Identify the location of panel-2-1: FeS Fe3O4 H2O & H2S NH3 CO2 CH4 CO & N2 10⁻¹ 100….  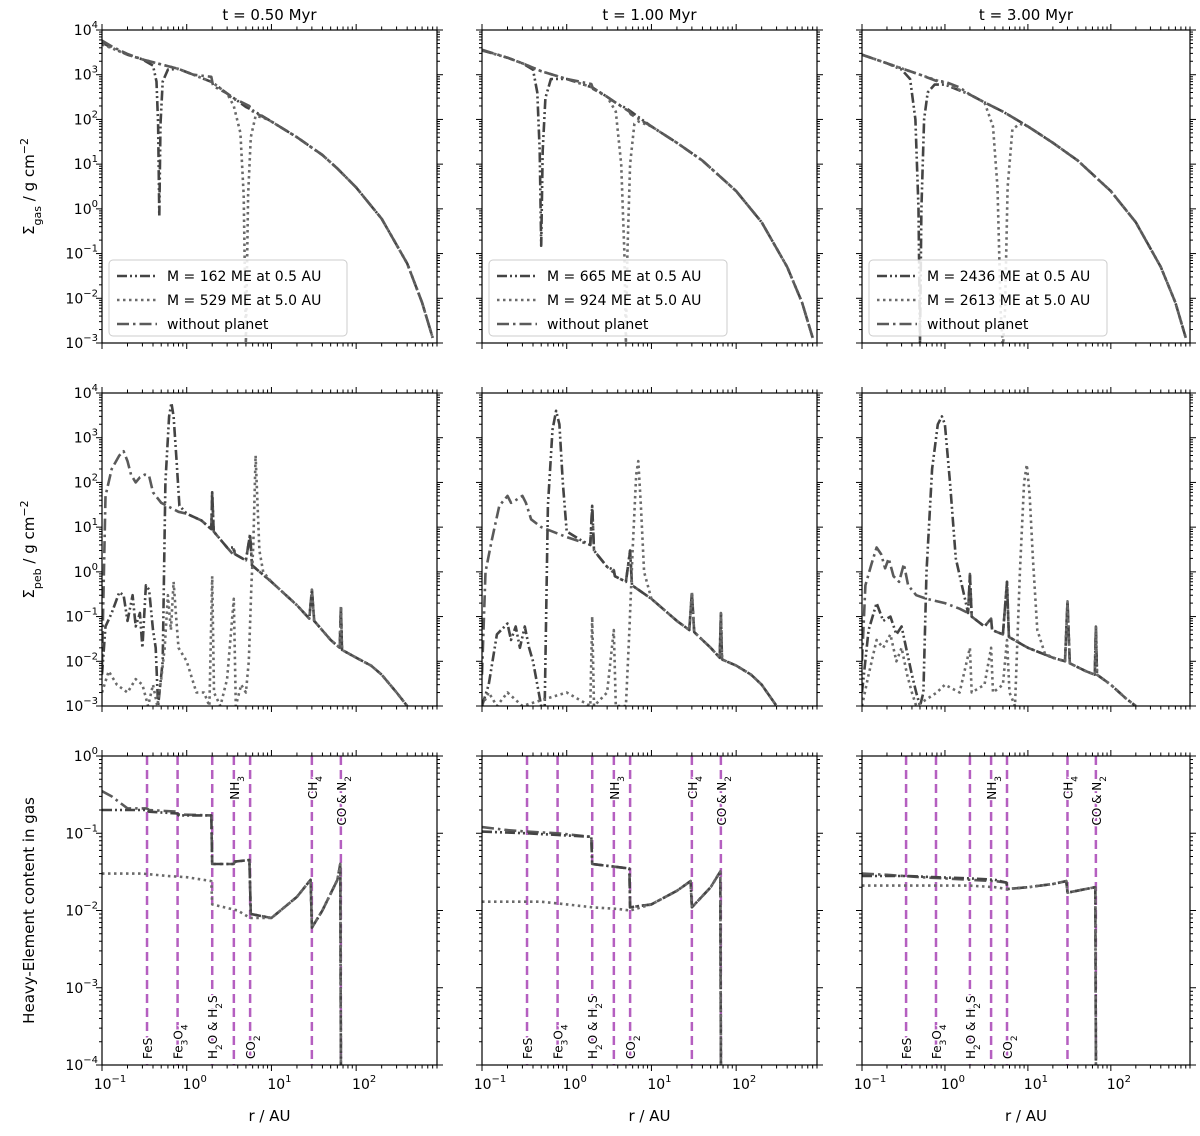
(648, 937).